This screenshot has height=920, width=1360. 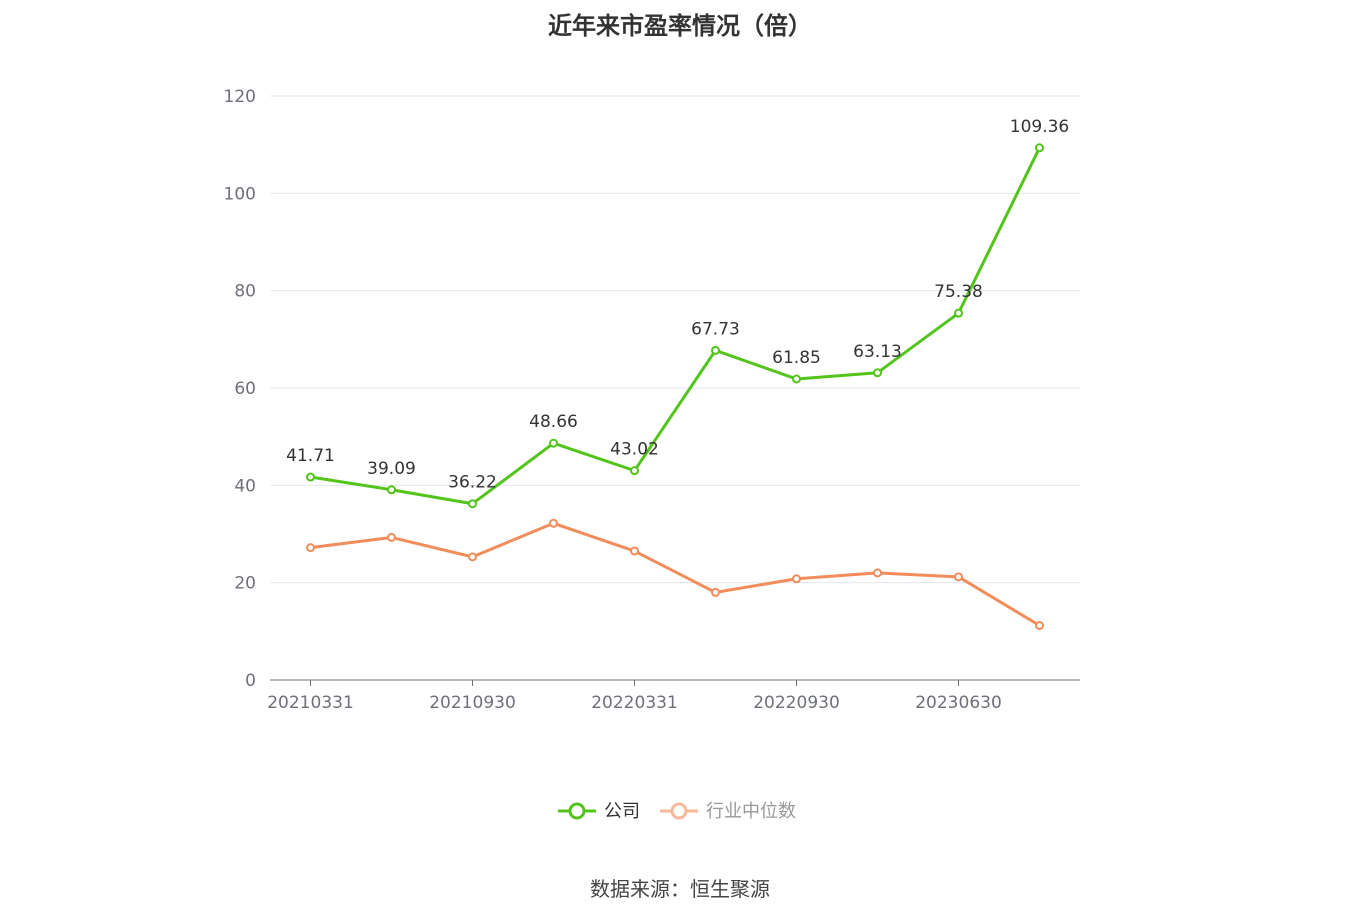 What do you see at coordinates (553, 422) in the screenshot?
I see `data-label: 48.66` at bounding box center [553, 422].